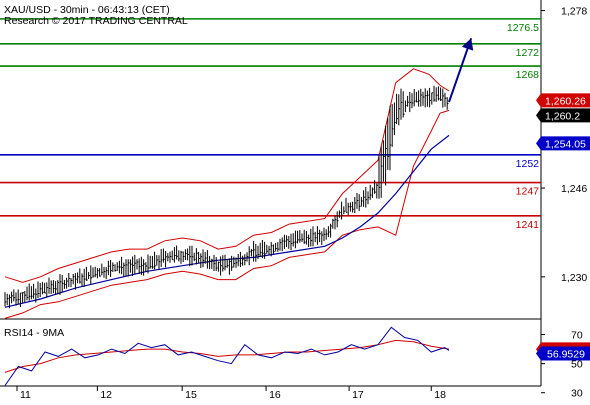 Image resolution: width=590 pixels, height=405 pixels. I want to click on price-tag-label: 1,260.2, so click(562, 116).